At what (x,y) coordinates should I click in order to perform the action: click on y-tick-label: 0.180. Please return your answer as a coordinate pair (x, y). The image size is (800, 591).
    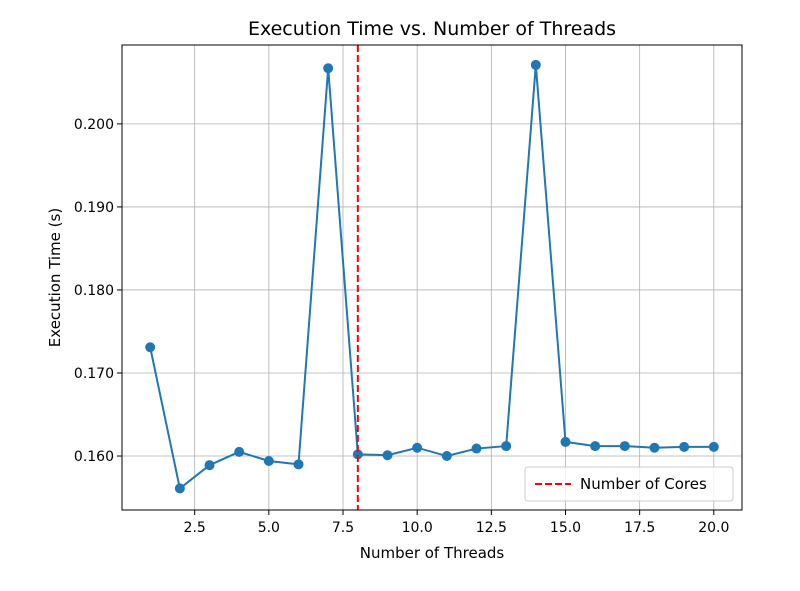
    Looking at the image, I should click on (94, 291).